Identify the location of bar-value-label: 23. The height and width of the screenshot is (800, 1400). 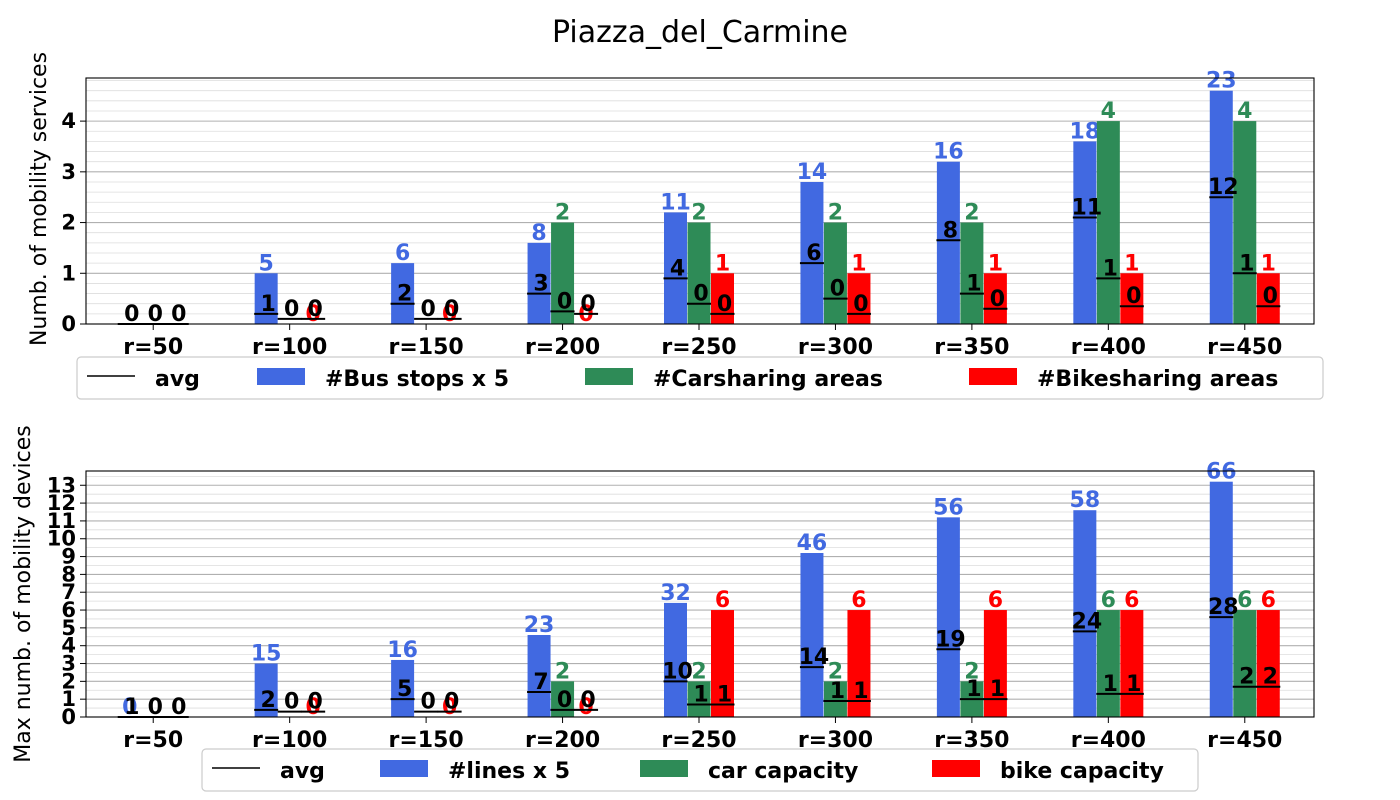
(539, 625).